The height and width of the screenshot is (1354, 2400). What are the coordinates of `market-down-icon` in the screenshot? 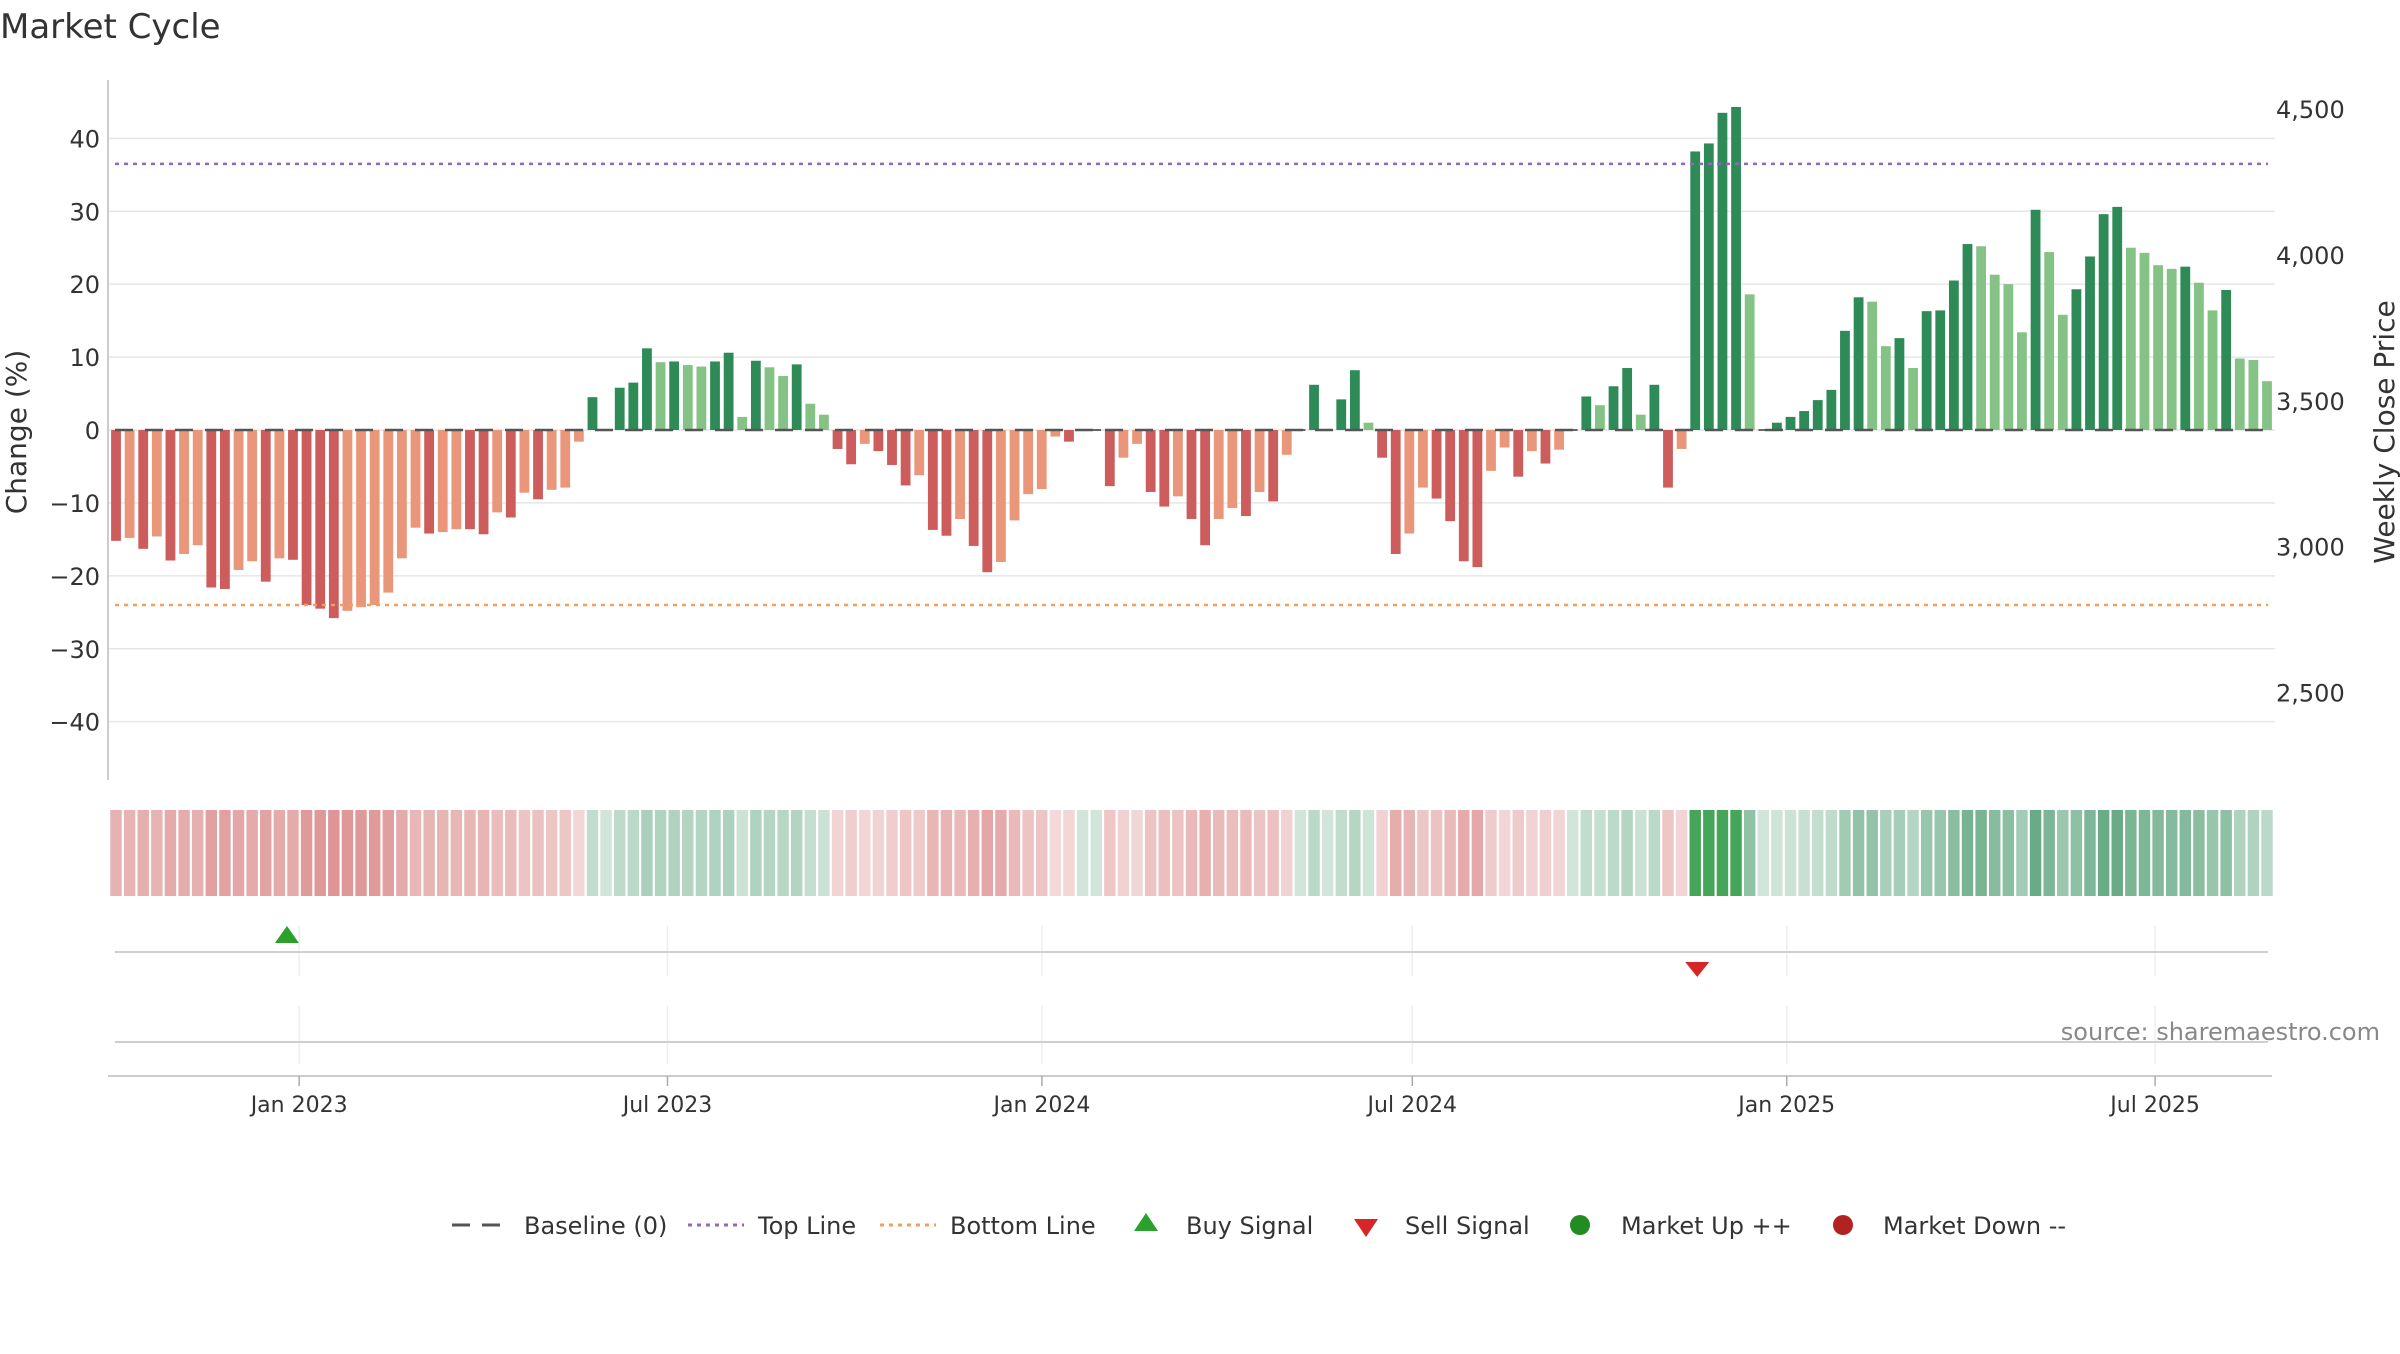 It's located at (1843, 1225).